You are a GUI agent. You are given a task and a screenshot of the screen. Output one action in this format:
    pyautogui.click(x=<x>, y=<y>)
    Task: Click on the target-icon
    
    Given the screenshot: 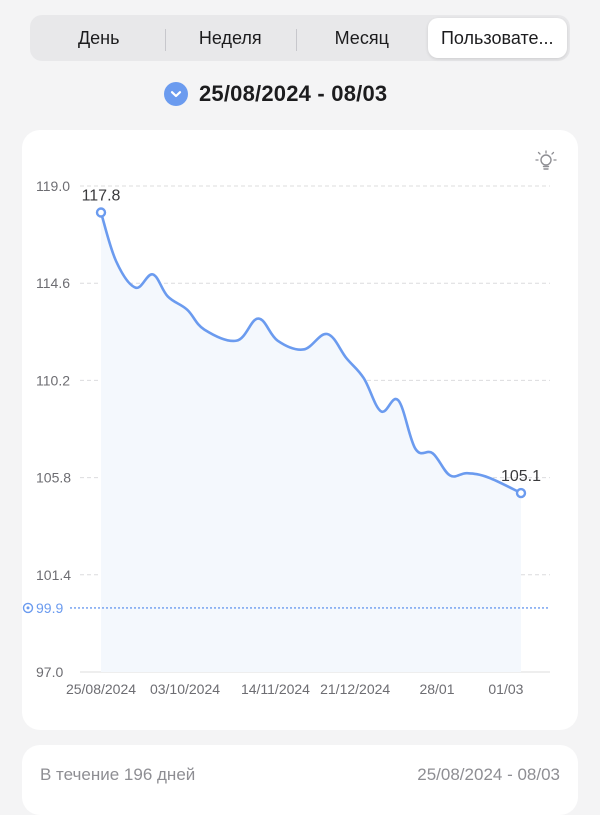 What is the action you would take?
    pyautogui.click(x=28, y=608)
    